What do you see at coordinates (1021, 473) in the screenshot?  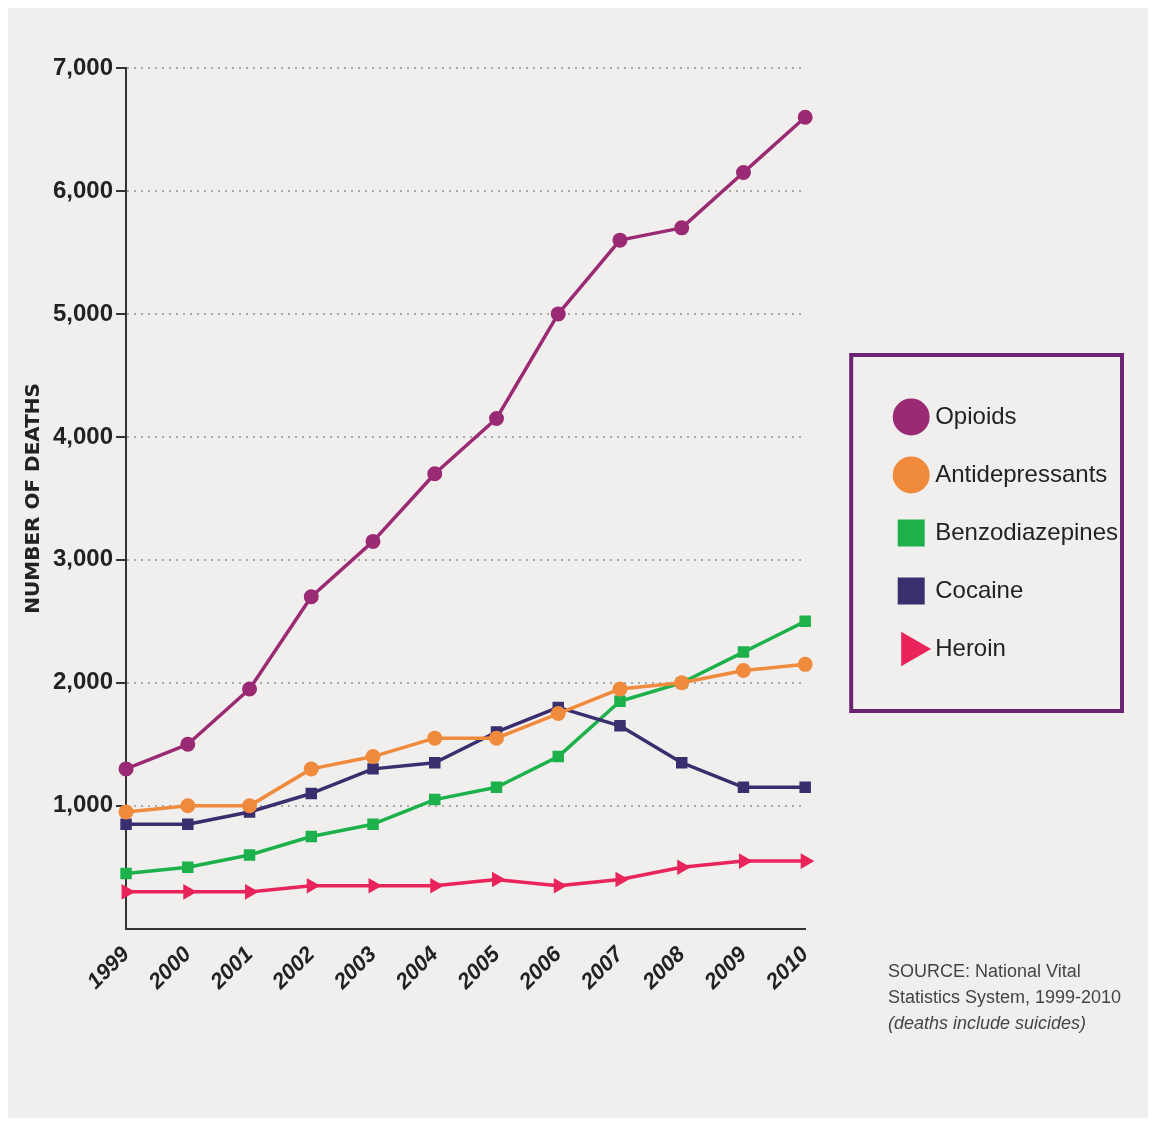 I see `legend-label: Antidepressants` at bounding box center [1021, 473].